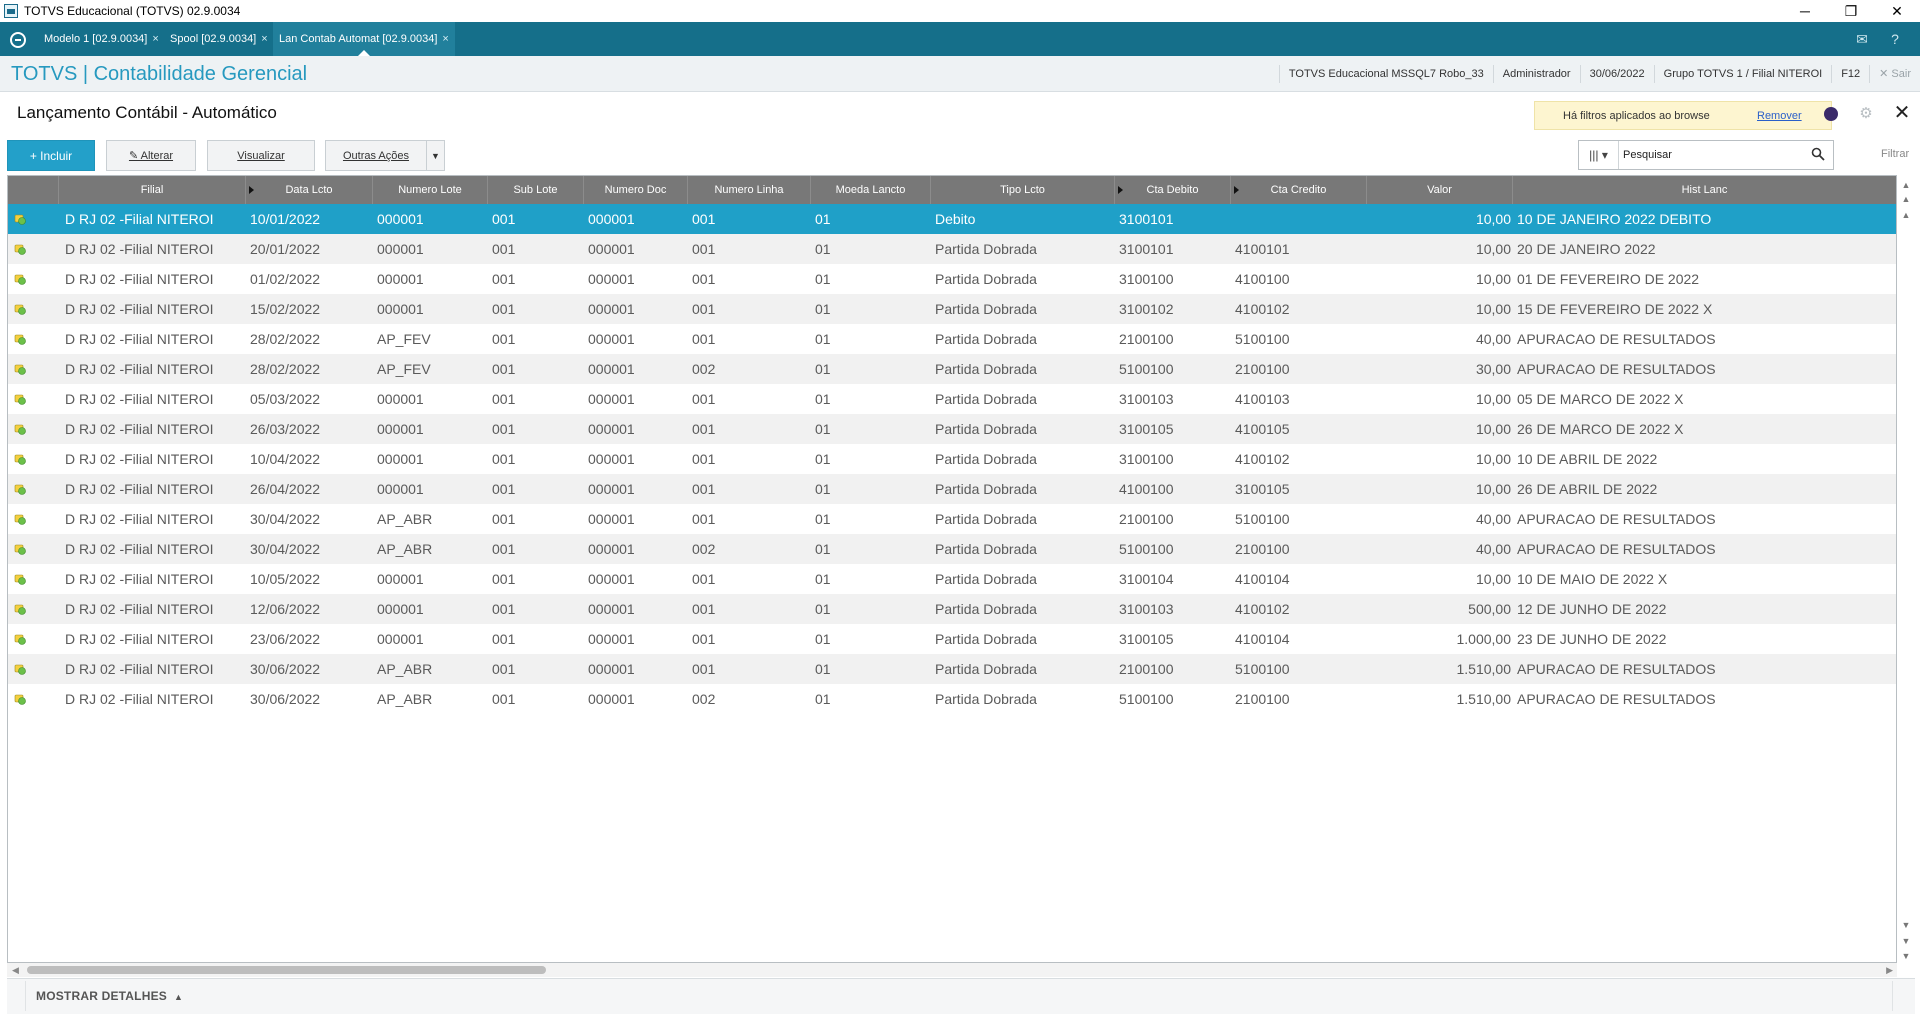  Describe the element at coordinates (1805, 11) in the screenshot. I see `minimize-button: ─` at that location.